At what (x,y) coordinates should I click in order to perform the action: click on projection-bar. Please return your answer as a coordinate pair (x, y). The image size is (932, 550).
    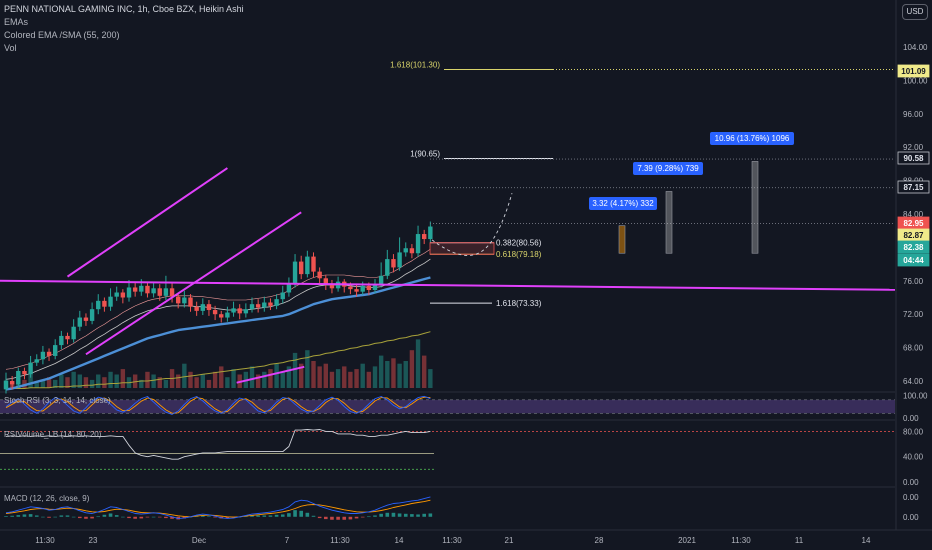
    Looking at the image, I should click on (622, 239).